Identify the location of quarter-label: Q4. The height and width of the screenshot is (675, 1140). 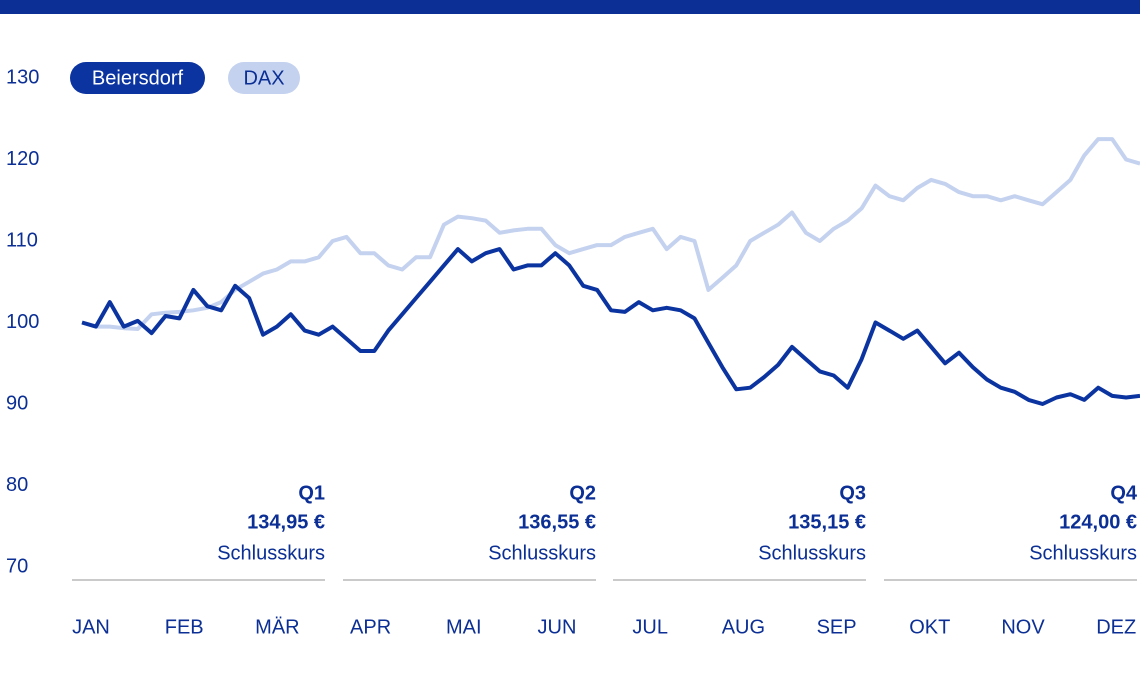
(1124, 493).